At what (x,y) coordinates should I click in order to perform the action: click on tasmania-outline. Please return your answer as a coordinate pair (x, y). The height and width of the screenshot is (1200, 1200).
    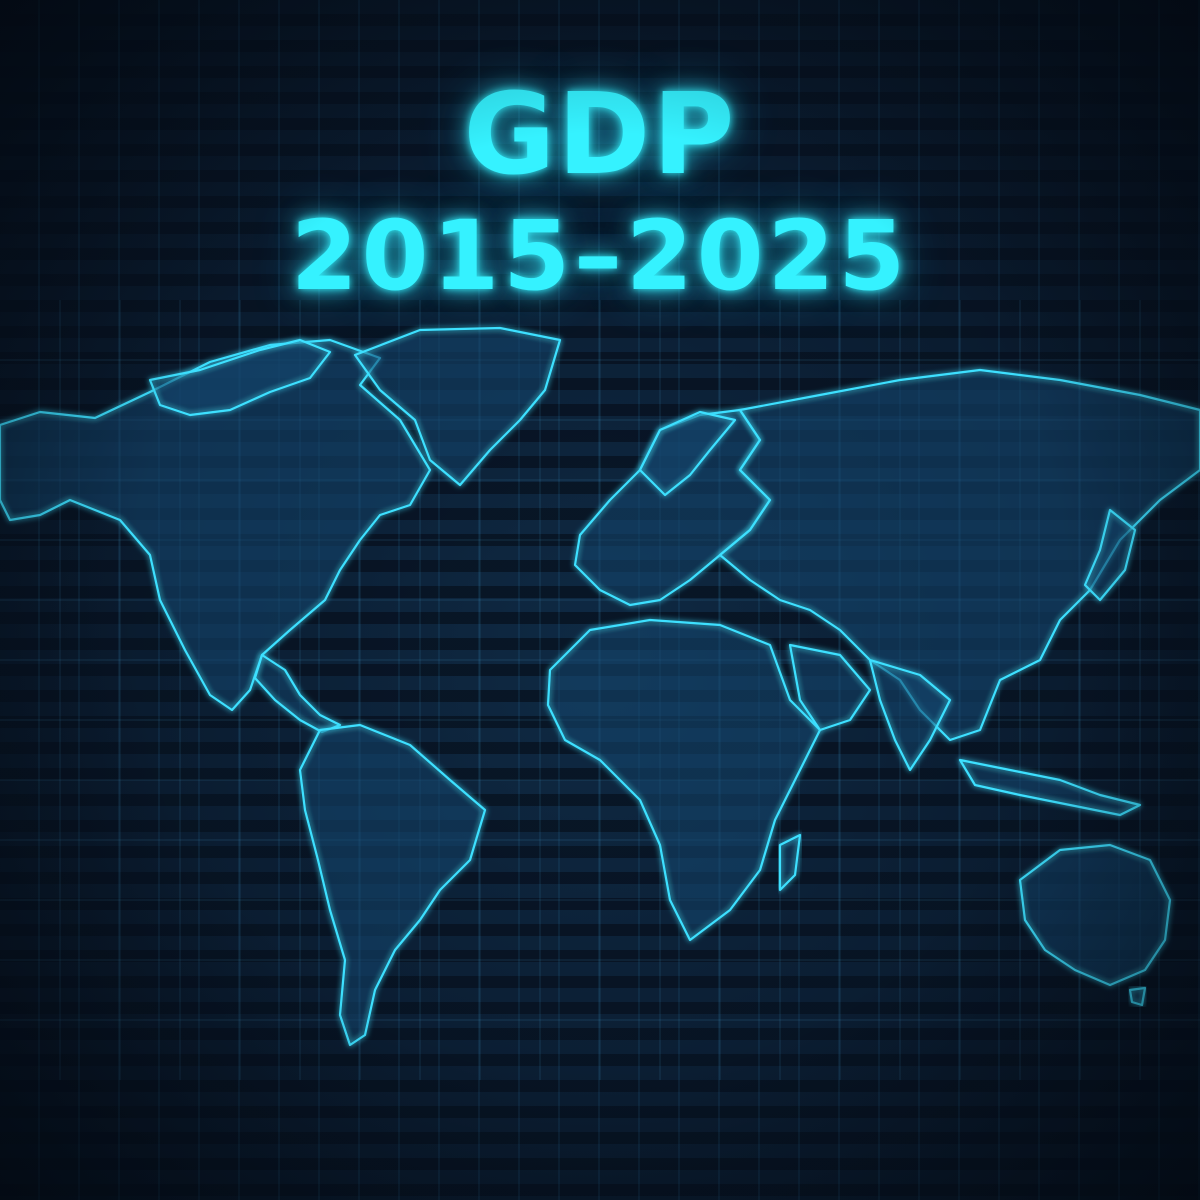
    Looking at the image, I should click on (1137, 996).